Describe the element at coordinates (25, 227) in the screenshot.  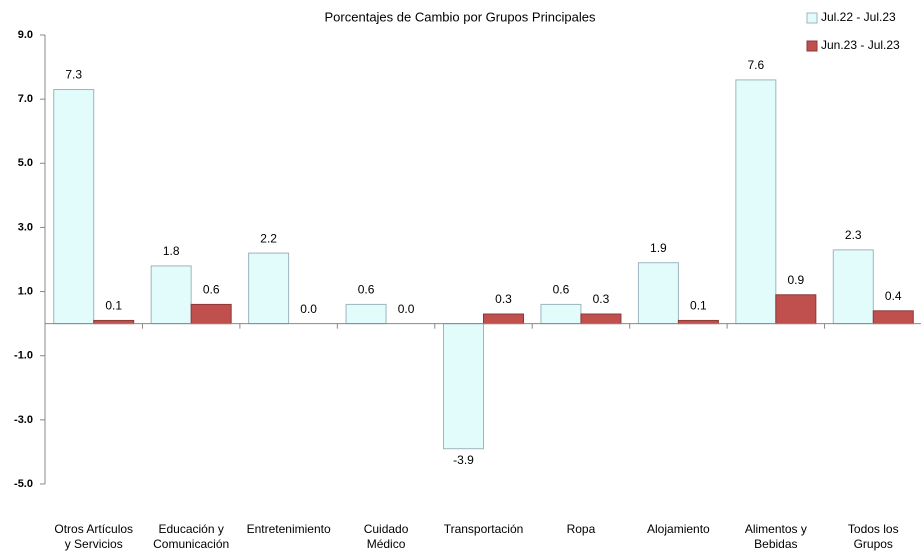
I see `y-tick-label: 3.0` at that location.